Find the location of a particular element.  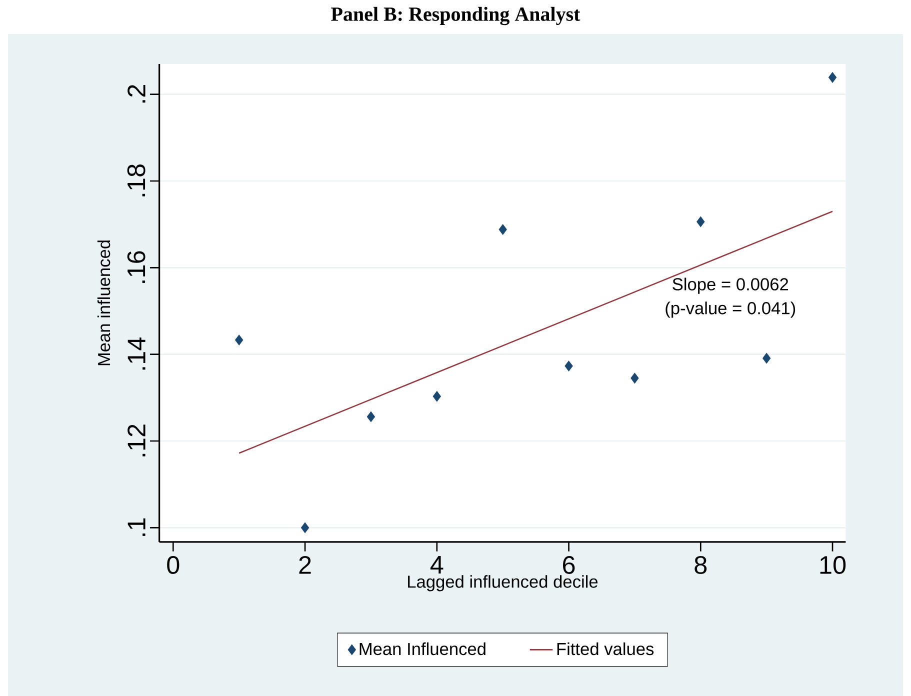

legend-label: Fitted values is located at coordinates (605, 649).